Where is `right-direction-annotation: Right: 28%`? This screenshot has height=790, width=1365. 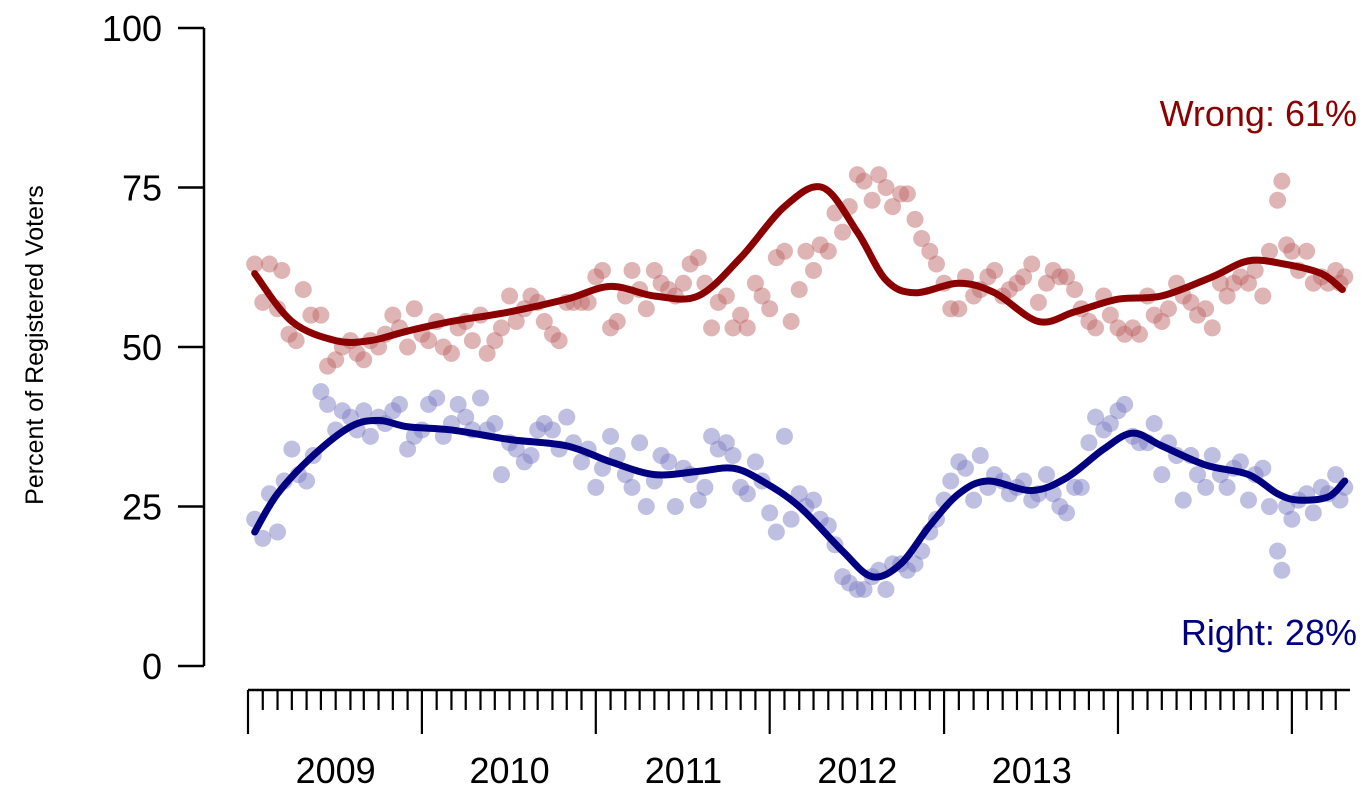
right-direction-annotation: Right: 28% is located at coordinates (1269, 632).